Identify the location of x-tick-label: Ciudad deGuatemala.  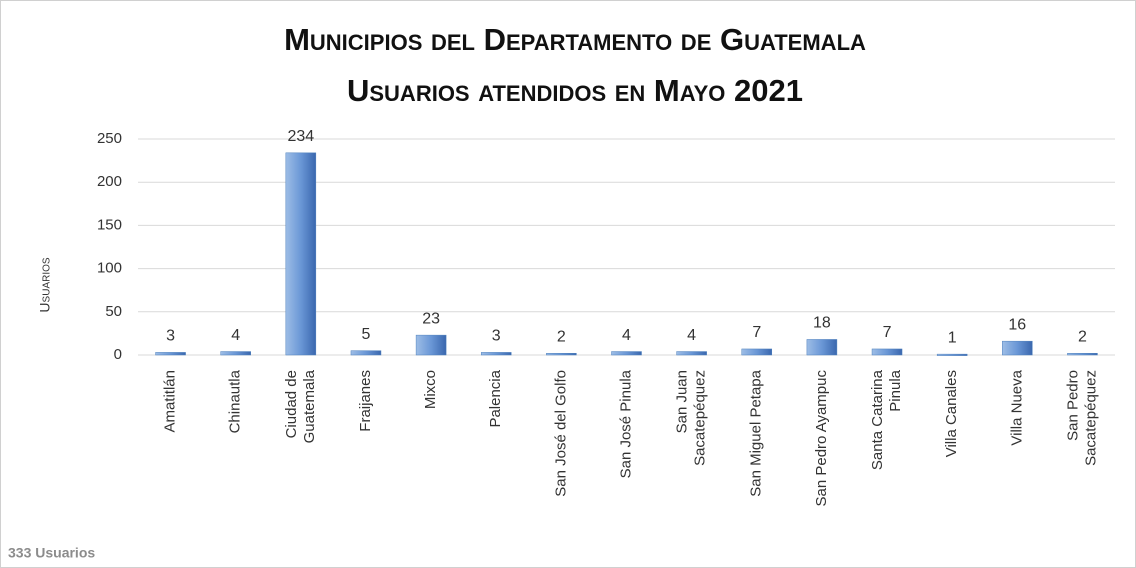
(300, 406).